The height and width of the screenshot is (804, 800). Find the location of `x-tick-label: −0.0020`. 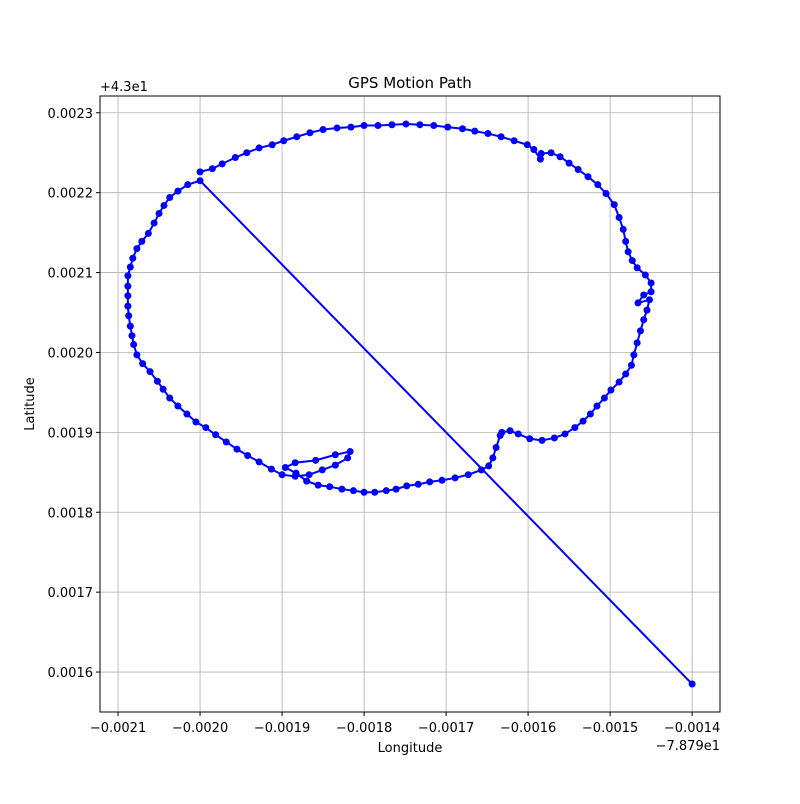

x-tick-label: −0.0020 is located at coordinates (200, 728).